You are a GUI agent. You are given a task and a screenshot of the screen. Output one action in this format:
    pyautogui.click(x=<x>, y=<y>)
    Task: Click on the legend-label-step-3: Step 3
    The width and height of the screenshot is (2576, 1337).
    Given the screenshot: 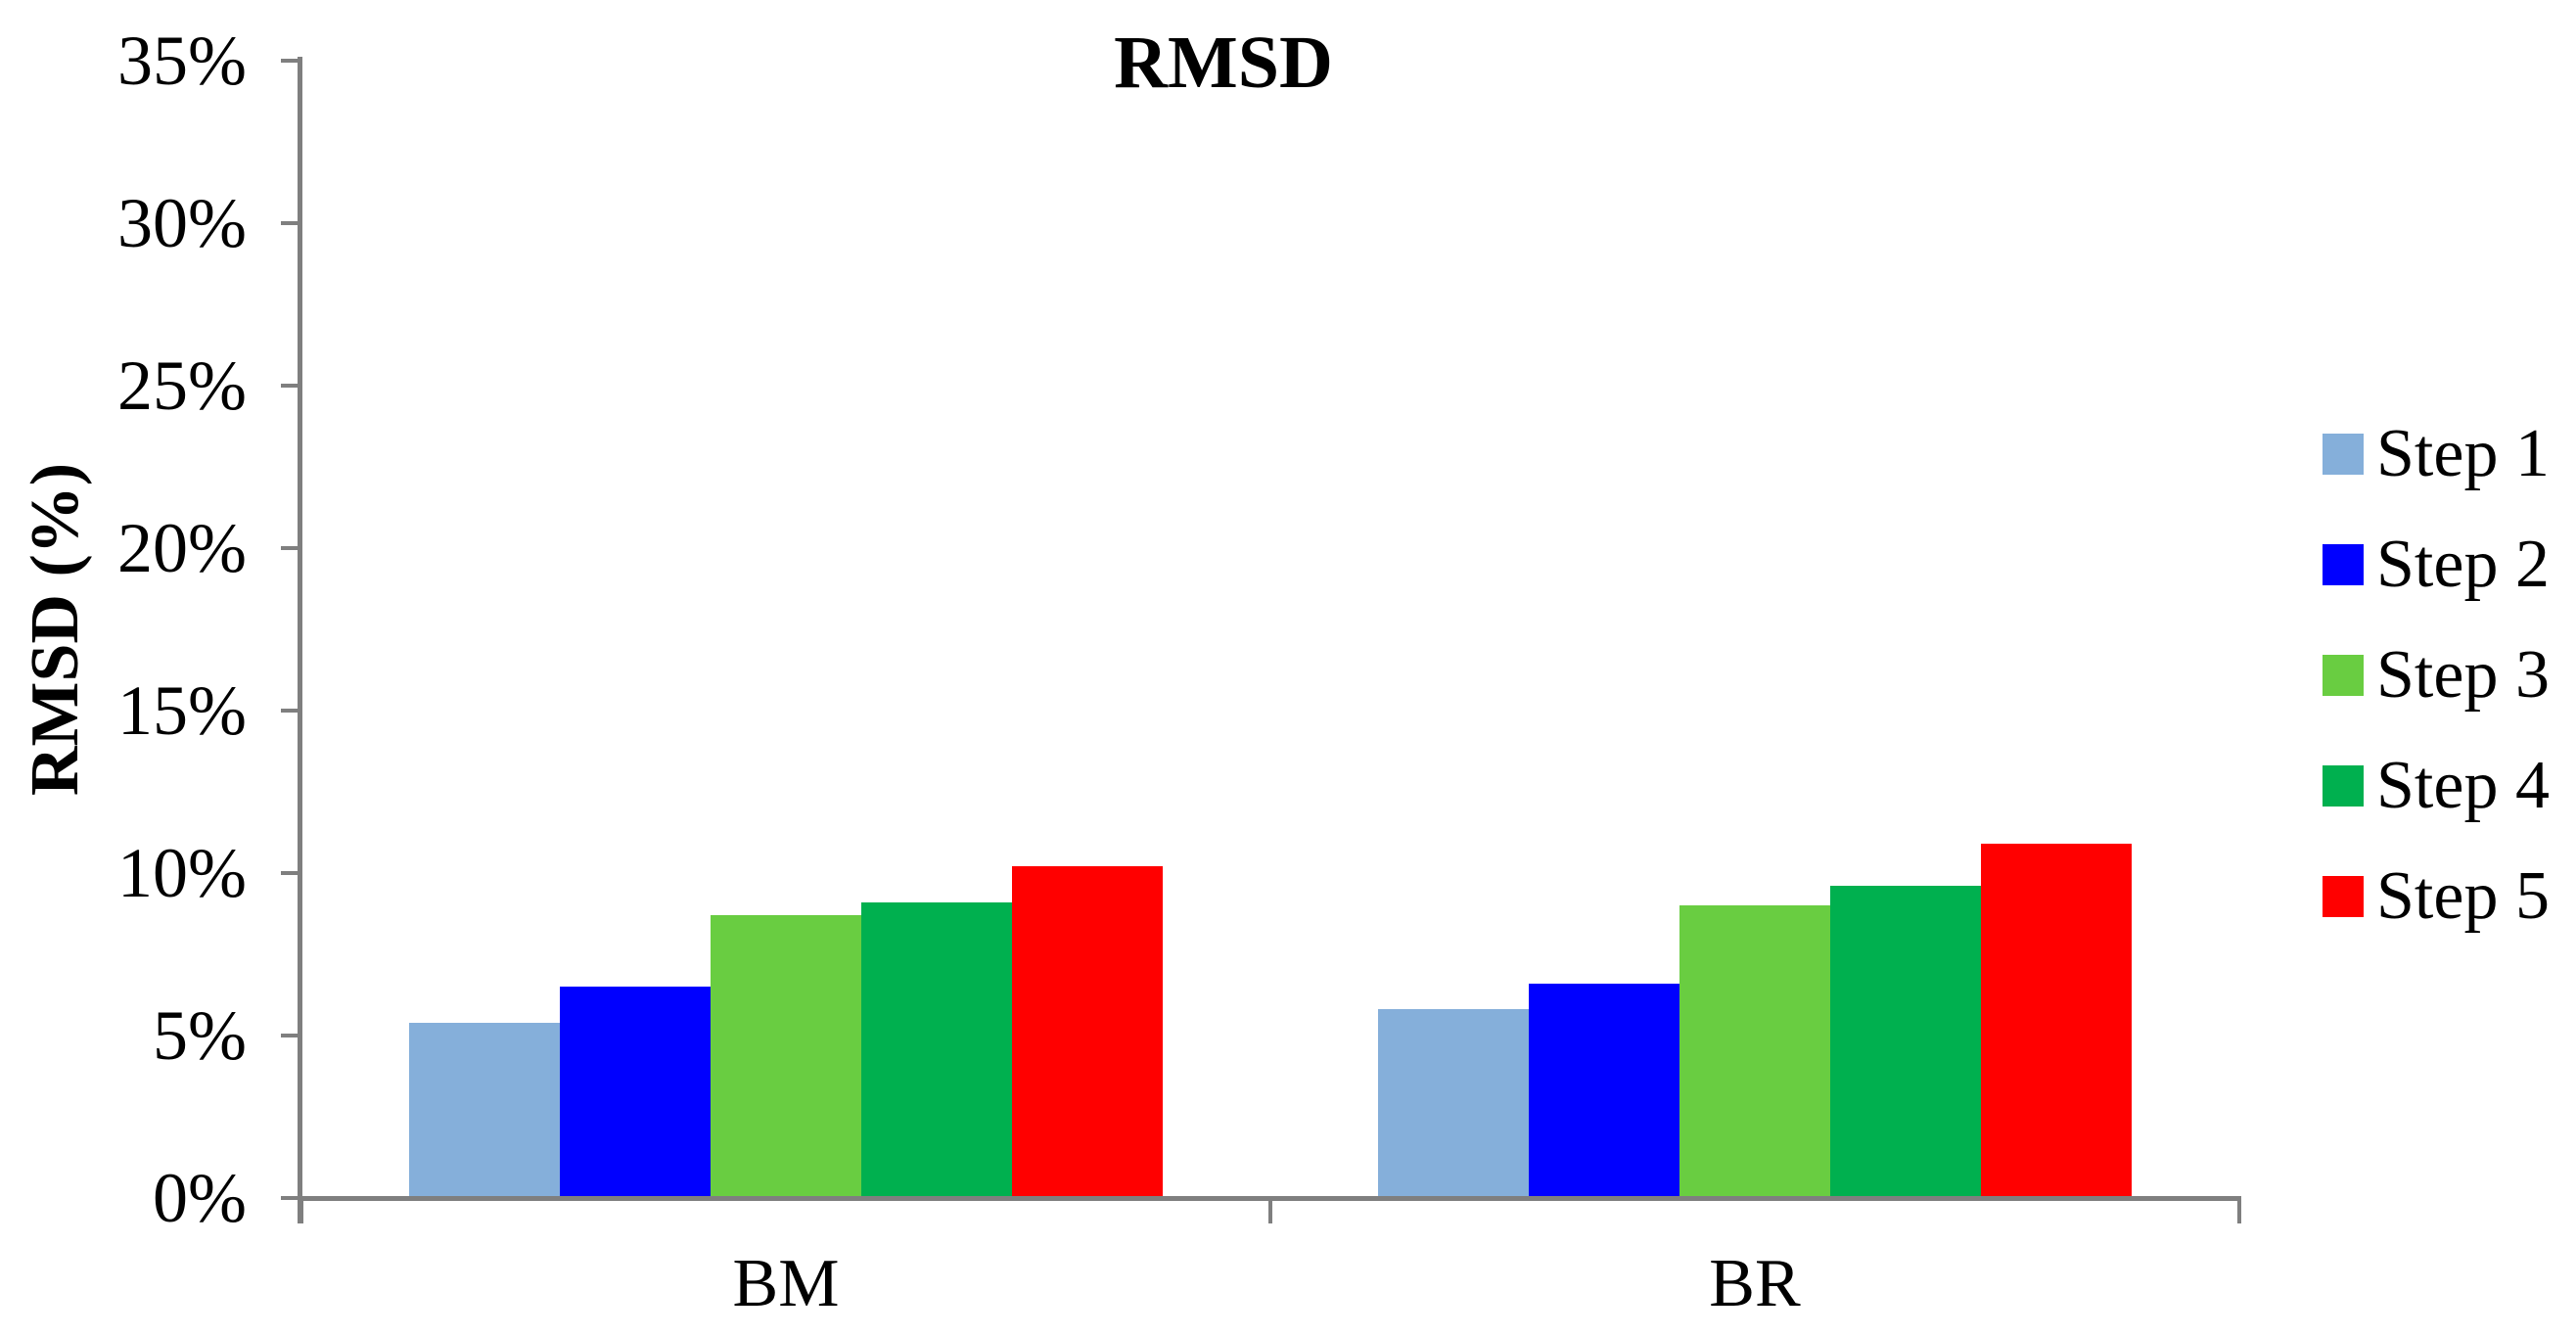 What is the action you would take?
    pyautogui.click(x=2463, y=675)
    